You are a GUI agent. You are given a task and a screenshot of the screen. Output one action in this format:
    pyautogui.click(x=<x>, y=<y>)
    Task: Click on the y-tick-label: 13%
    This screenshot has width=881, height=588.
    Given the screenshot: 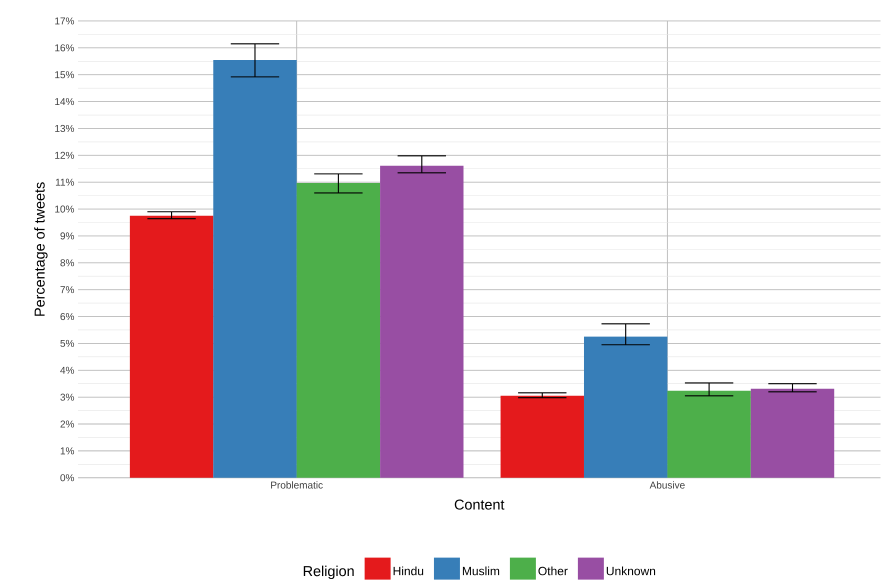 What is the action you would take?
    pyautogui.click(x=64, y=128)
    